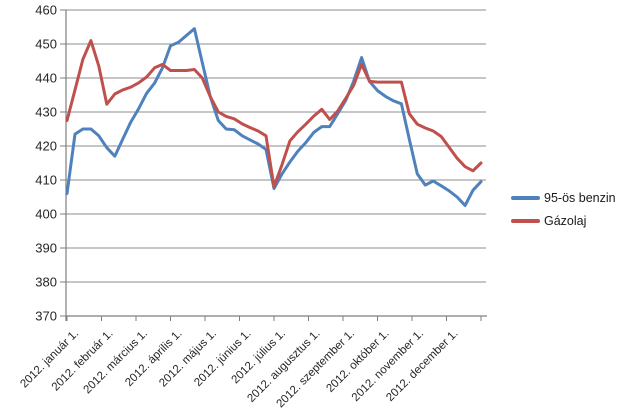 This screenshot has height=416, width=624. I want to click on benzin-line-swatch, so click(525, 198).